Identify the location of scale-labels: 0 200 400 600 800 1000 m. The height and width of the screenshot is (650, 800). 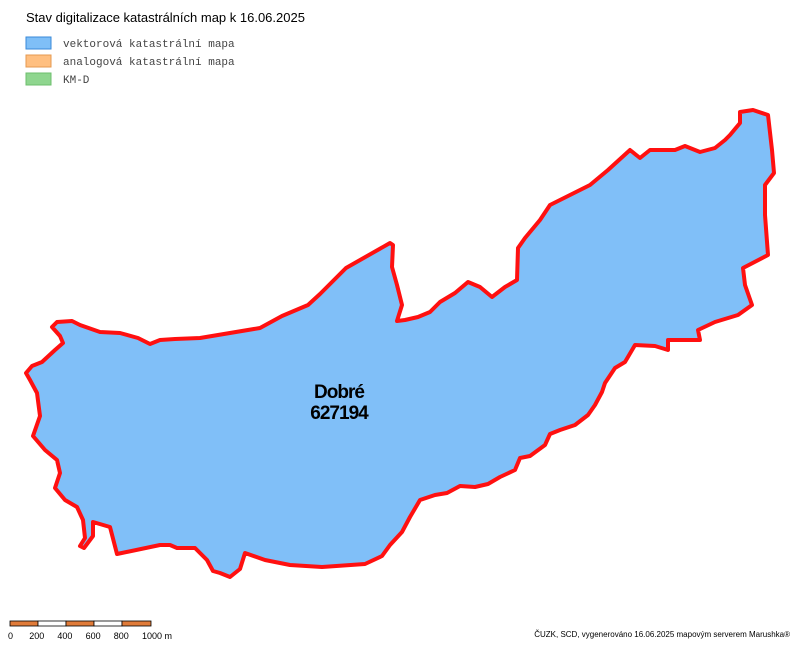
(90, 636).